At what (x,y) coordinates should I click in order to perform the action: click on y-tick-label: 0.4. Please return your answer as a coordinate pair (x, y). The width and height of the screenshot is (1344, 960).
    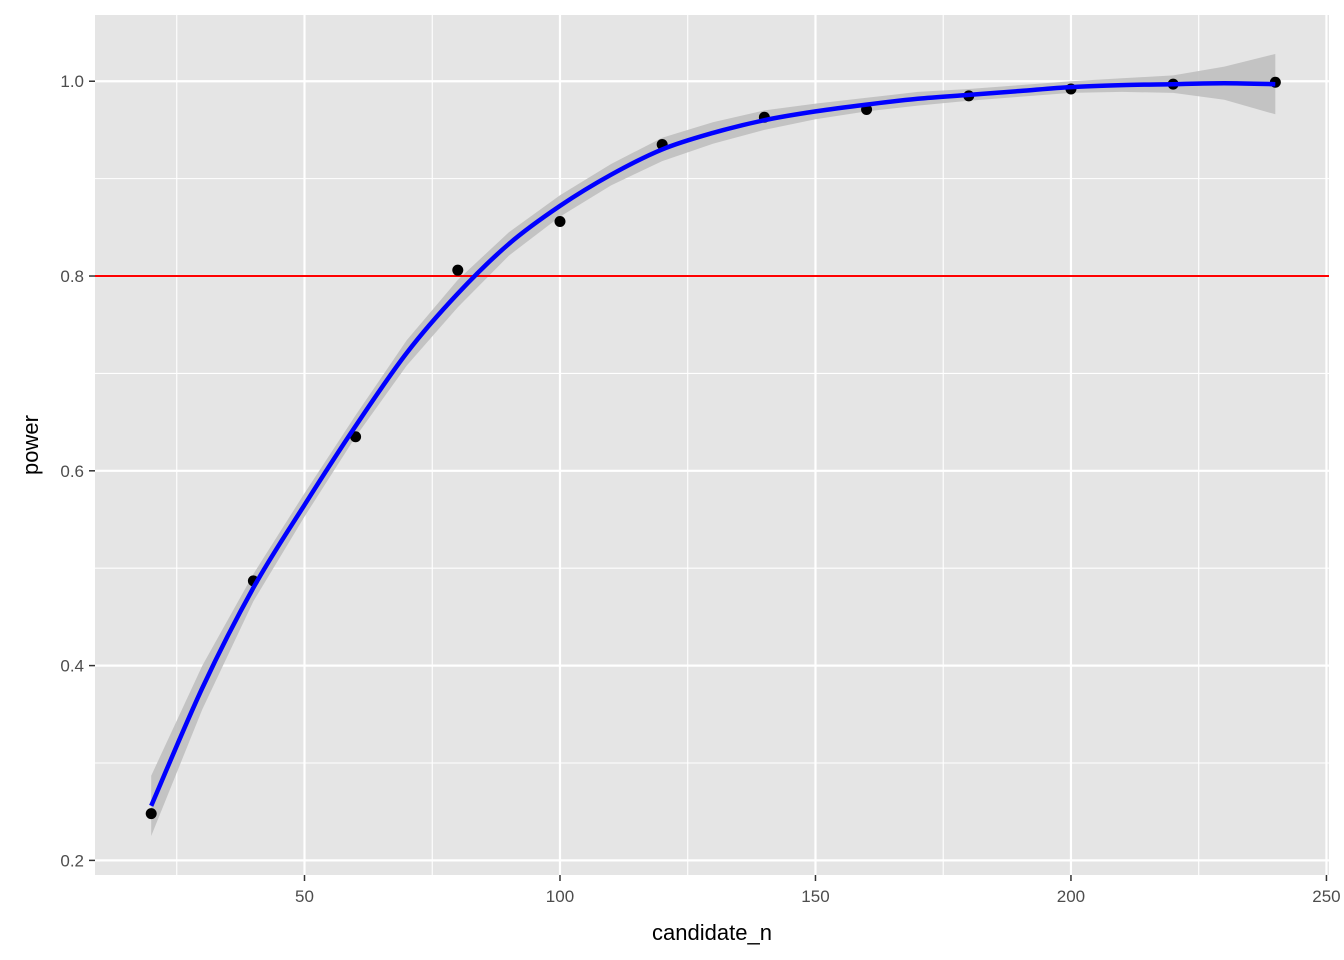
    Looking at the image, I should click on (72, 666).